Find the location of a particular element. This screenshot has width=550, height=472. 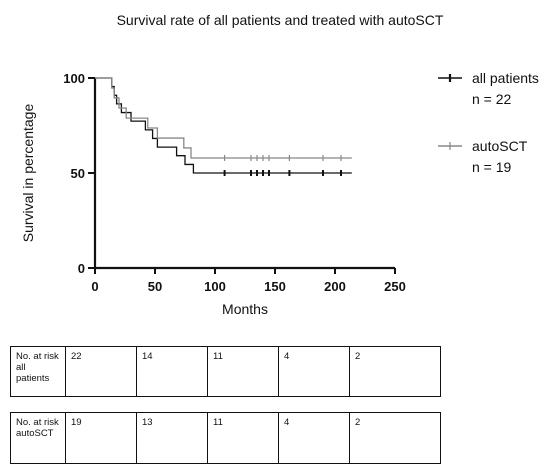

x-tick-label: 0 is located at coordinates (94, 286).